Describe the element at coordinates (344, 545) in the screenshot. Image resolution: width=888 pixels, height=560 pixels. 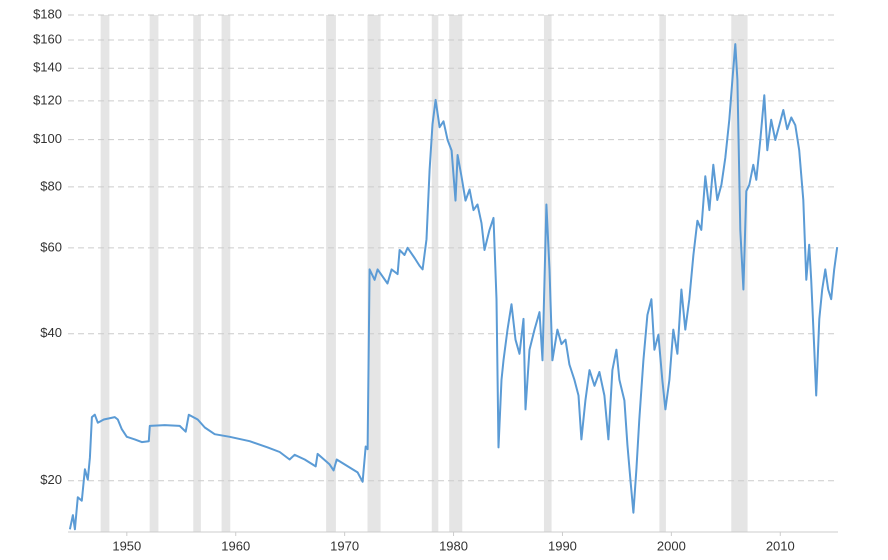
I see `x-tick-label: 1970` at that location.